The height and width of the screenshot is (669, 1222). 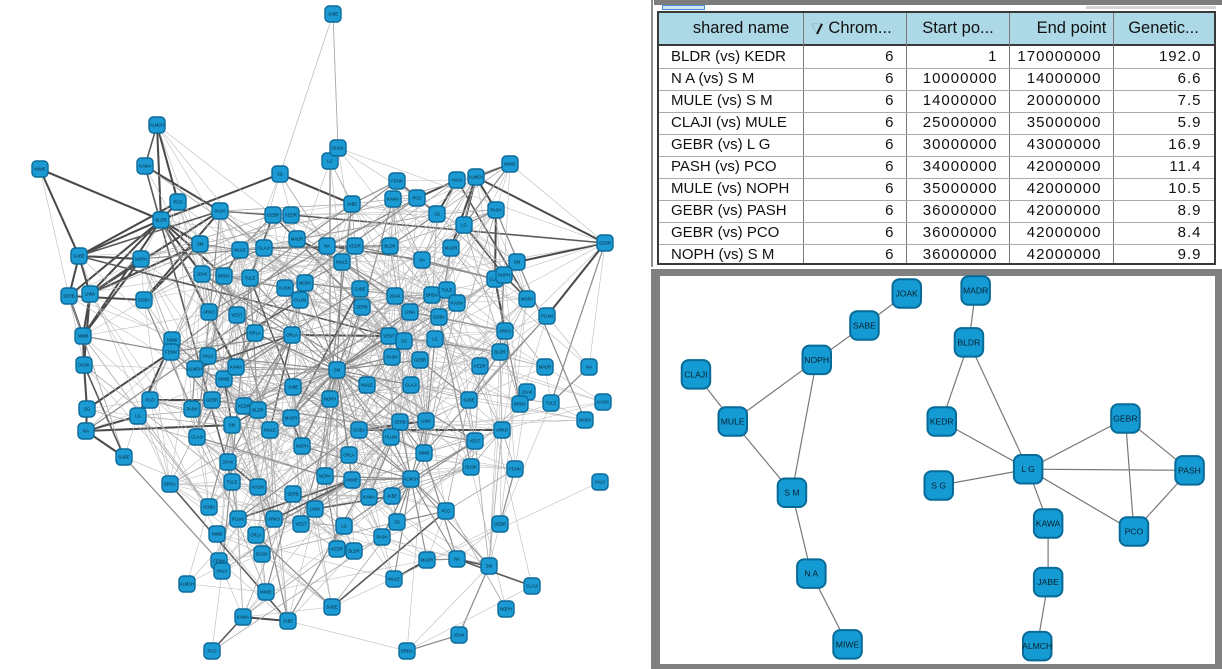 I want to click on svg-text: MADR, so click(x=545, y=367).